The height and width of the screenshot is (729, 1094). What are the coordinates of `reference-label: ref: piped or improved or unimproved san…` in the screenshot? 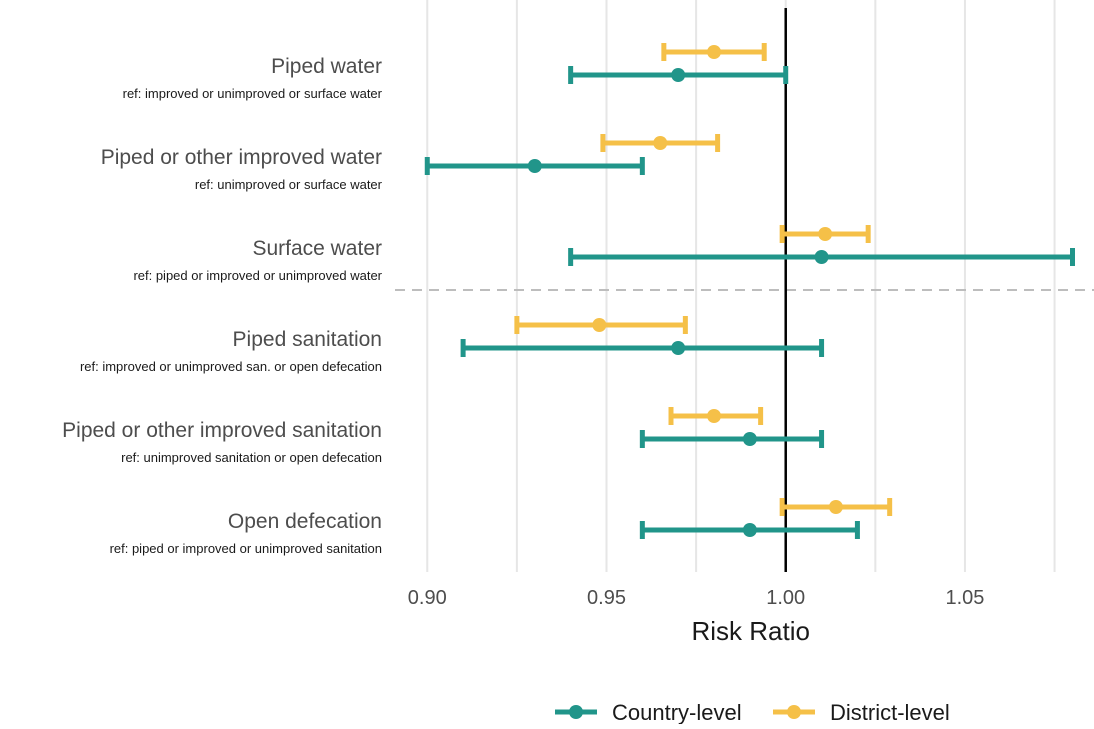 It's located at (246, 548).